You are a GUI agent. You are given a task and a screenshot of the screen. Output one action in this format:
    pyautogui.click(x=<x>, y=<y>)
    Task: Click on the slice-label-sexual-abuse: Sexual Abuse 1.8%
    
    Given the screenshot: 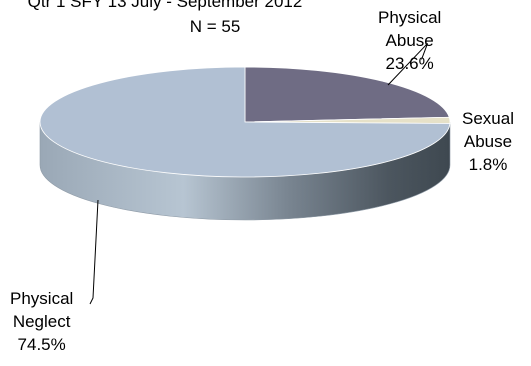 What is the action you would take?
    pyautogui.click(x=488, y=141)
    